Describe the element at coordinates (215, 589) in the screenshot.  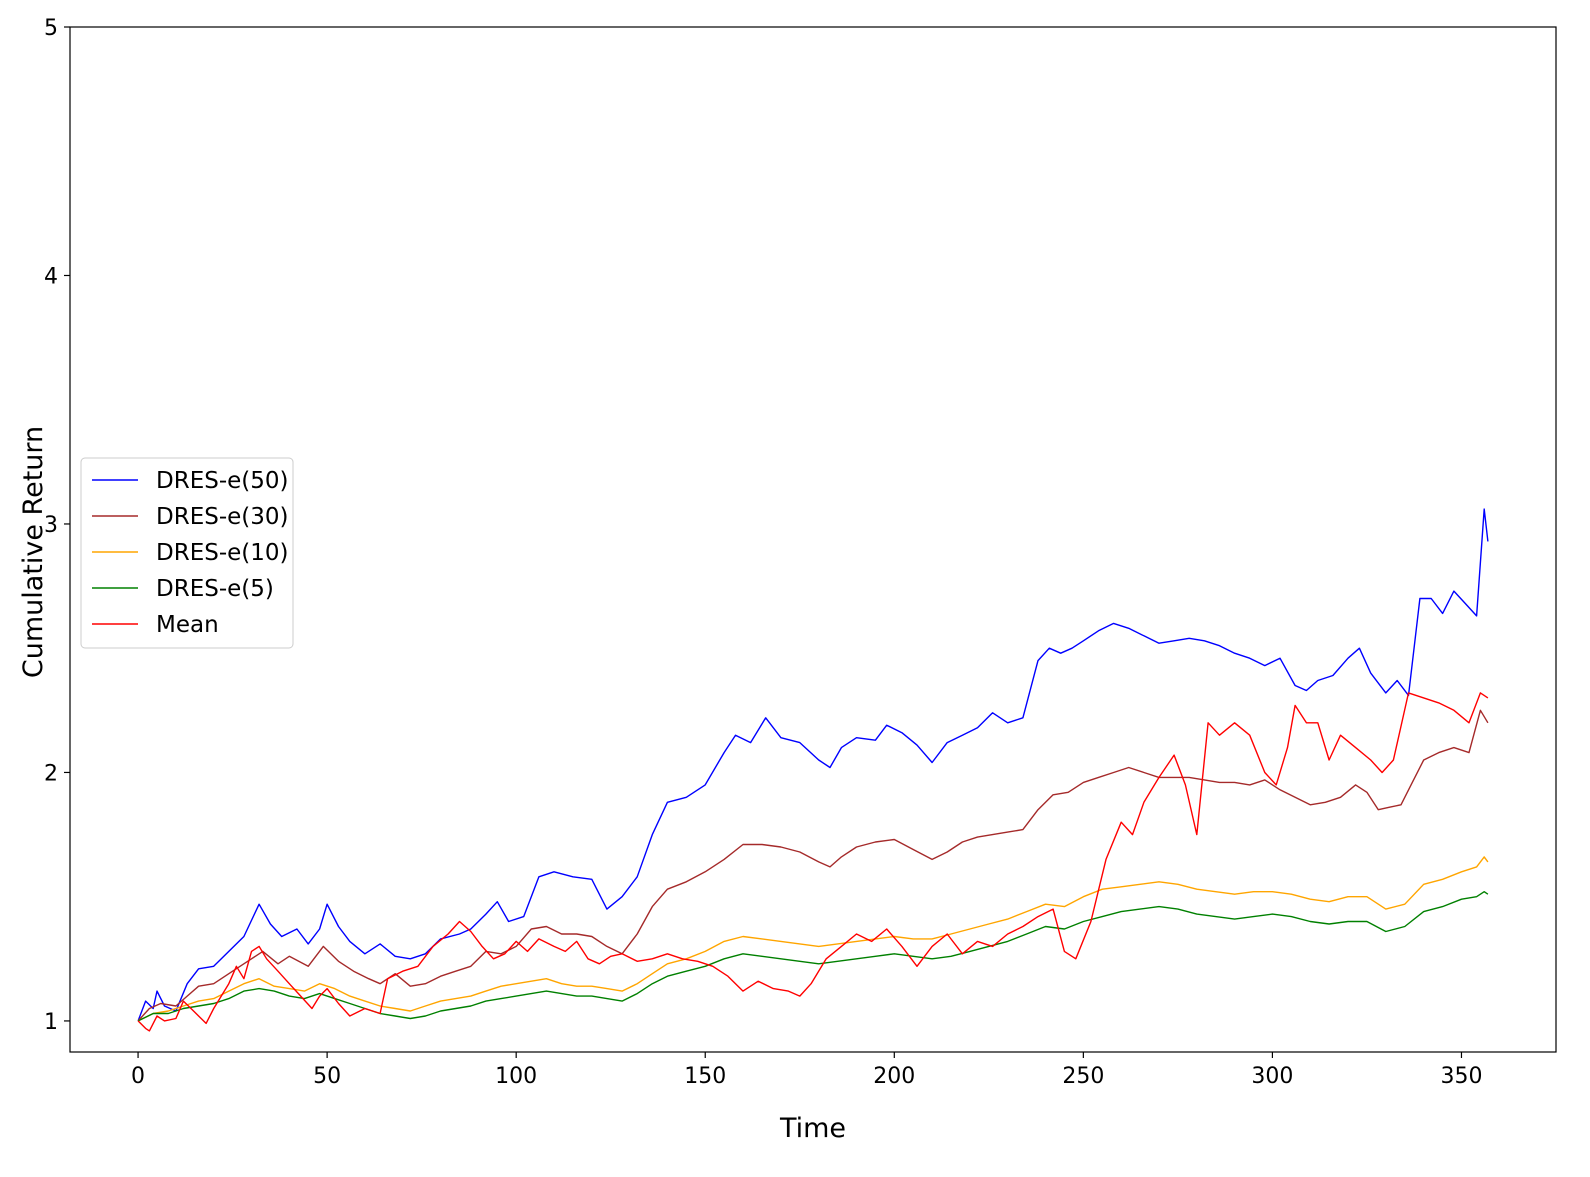
I see `legend-label: DRES-e(5)` at that location.